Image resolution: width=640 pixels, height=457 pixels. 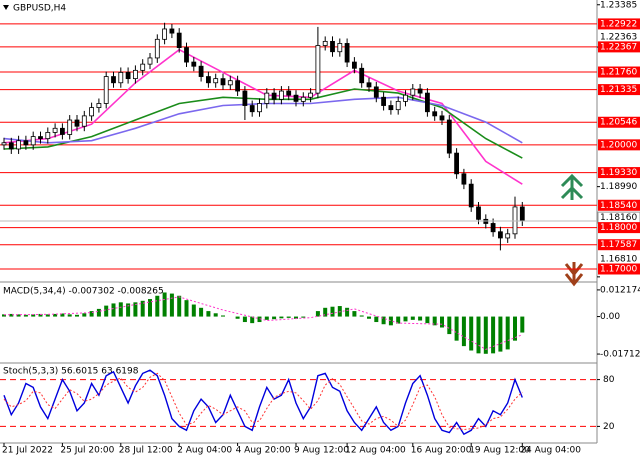 What do you see at coordinates (618, 259) in the screenshot?
I see `y-tick-label: 1.16810` at bounding box center [618, 259].